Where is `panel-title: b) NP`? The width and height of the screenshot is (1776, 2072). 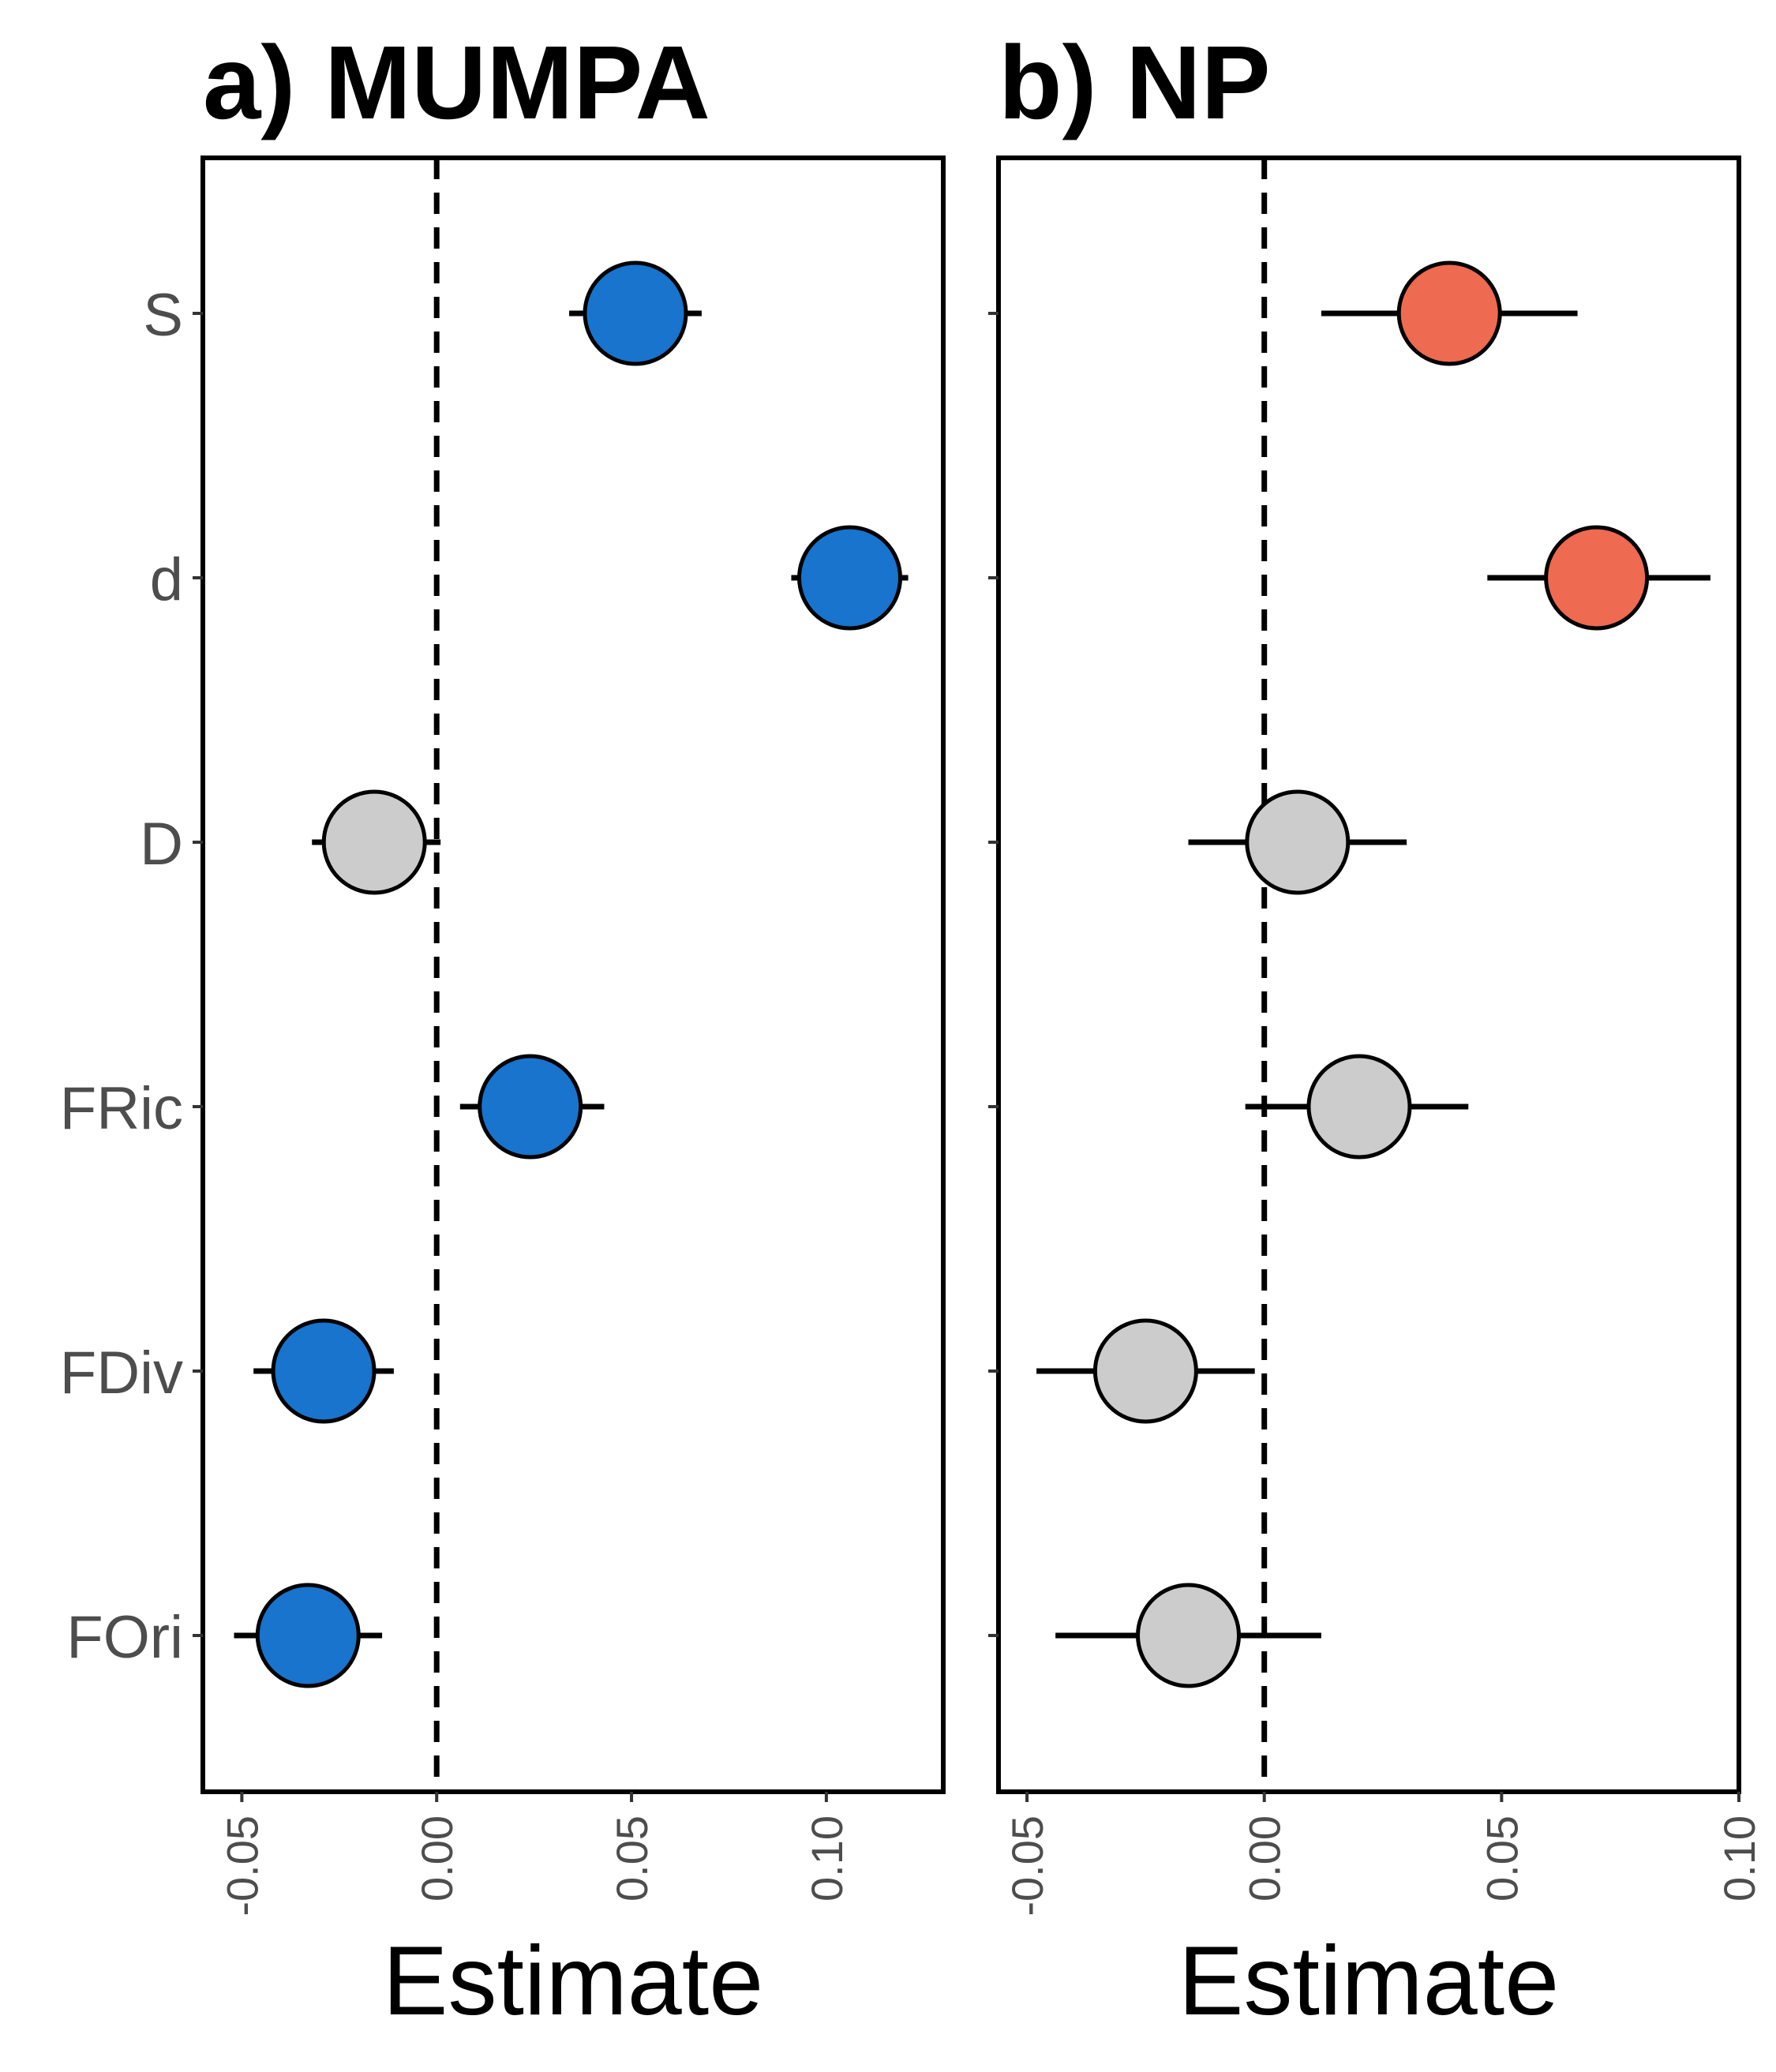
panel-title: b) NP is located at coordinates (1135, 82).